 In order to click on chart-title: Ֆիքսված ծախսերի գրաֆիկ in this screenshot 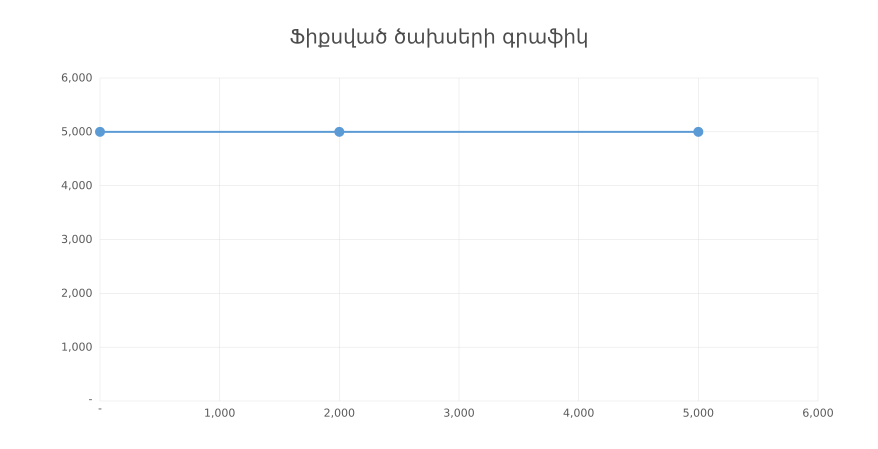, I will do `click(438, 38)`.